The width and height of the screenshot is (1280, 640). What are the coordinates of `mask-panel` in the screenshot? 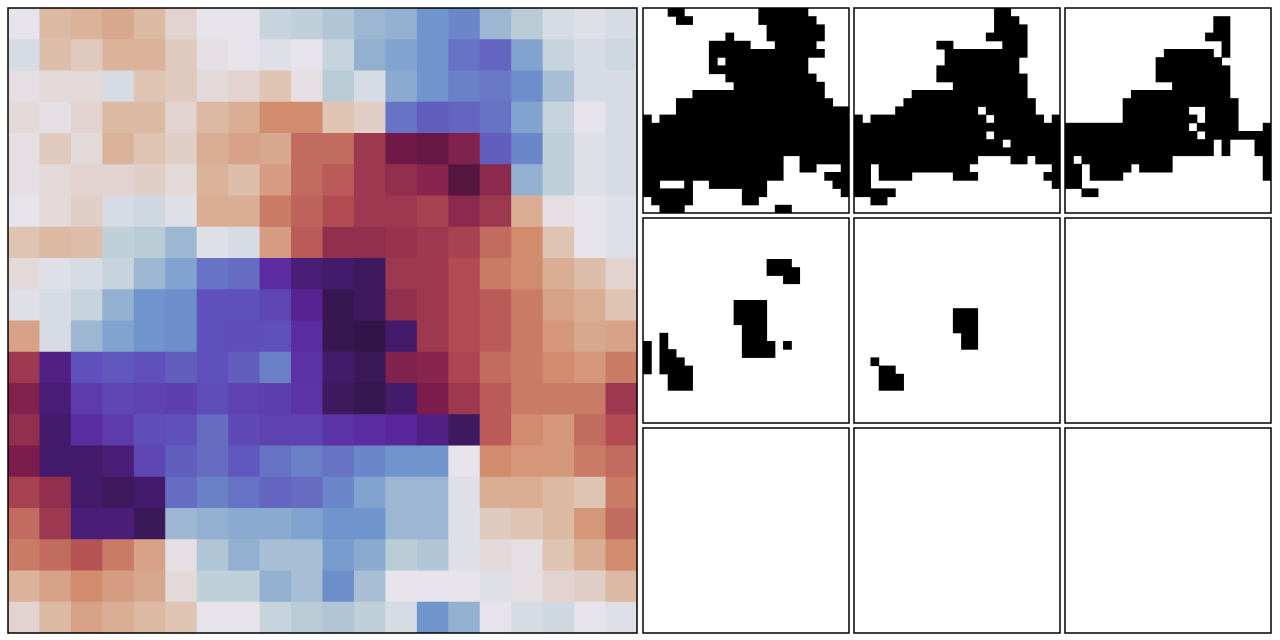 It's located at (957, 320).